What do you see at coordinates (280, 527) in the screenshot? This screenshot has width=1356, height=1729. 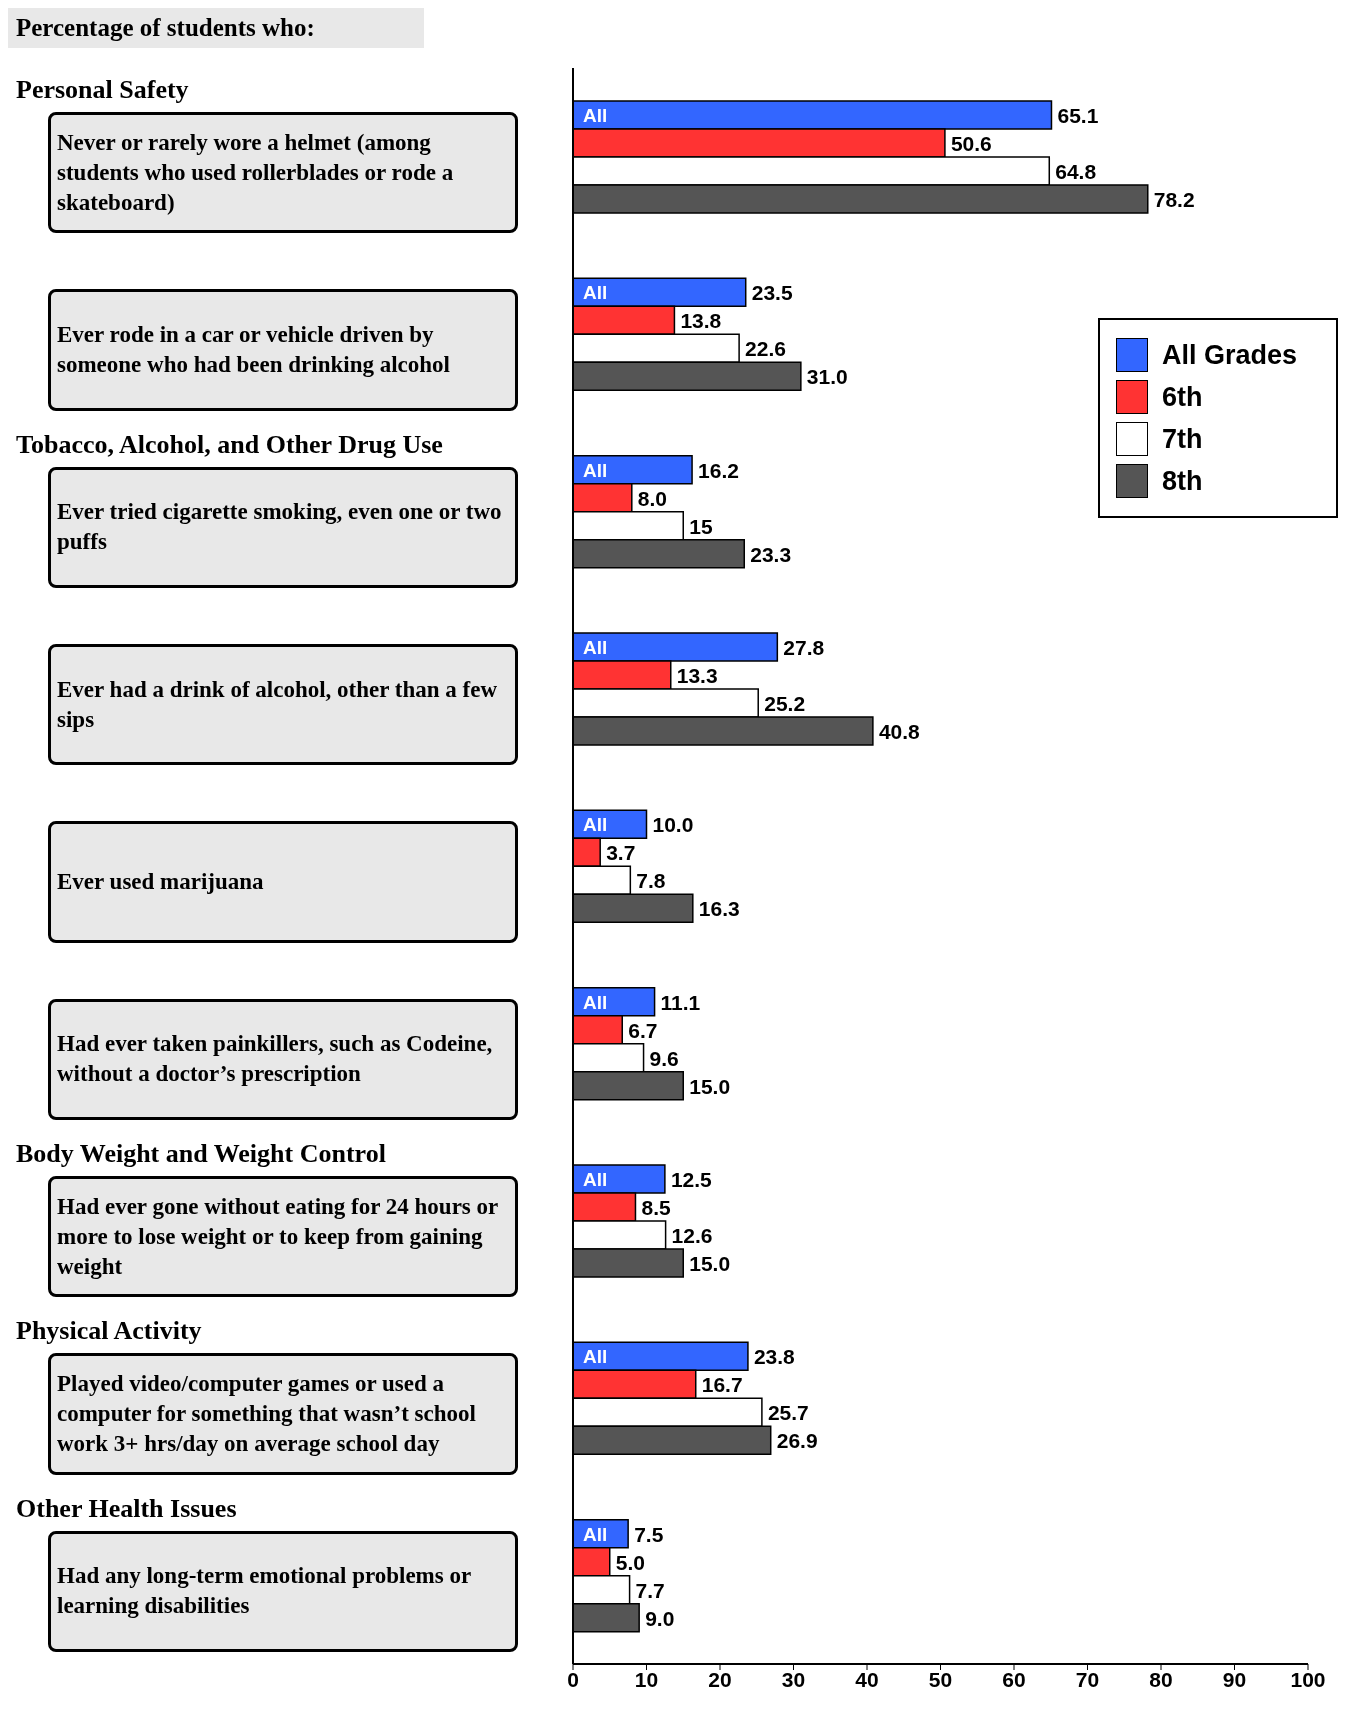 I see `y-tick-label: Ever tried cigarette smoking, even one or two puffs` at bounding box center [280, 527].